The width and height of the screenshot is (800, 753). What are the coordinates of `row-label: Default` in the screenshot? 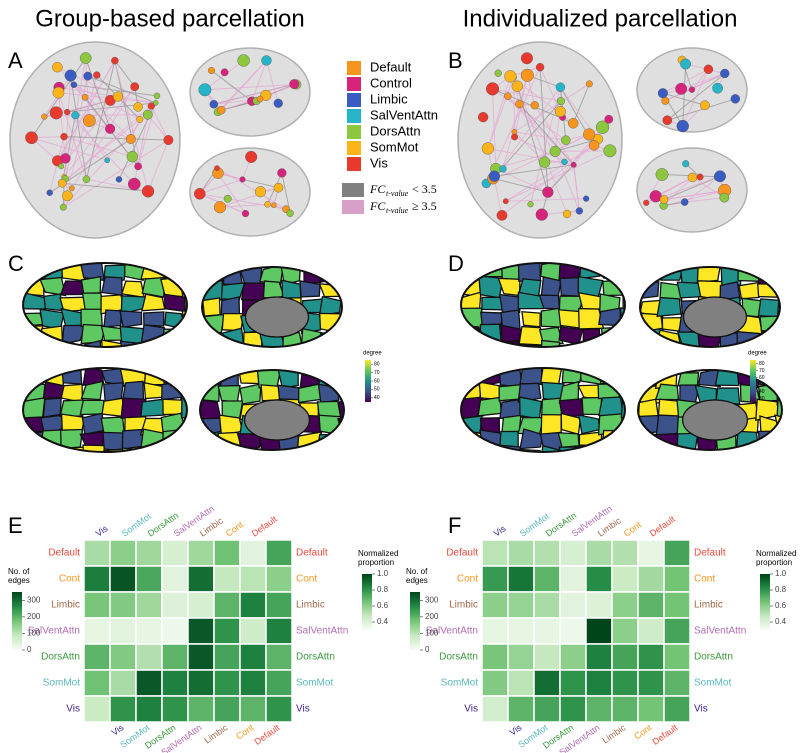 It's located at (64, 553).